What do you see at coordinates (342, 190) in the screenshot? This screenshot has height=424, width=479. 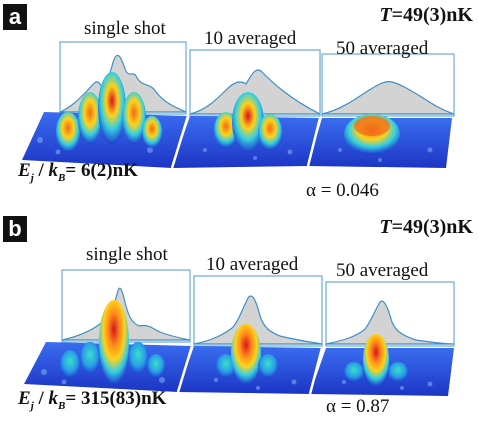 I see `alpha-value: α = 0.046` at bounding box center [342, 190].